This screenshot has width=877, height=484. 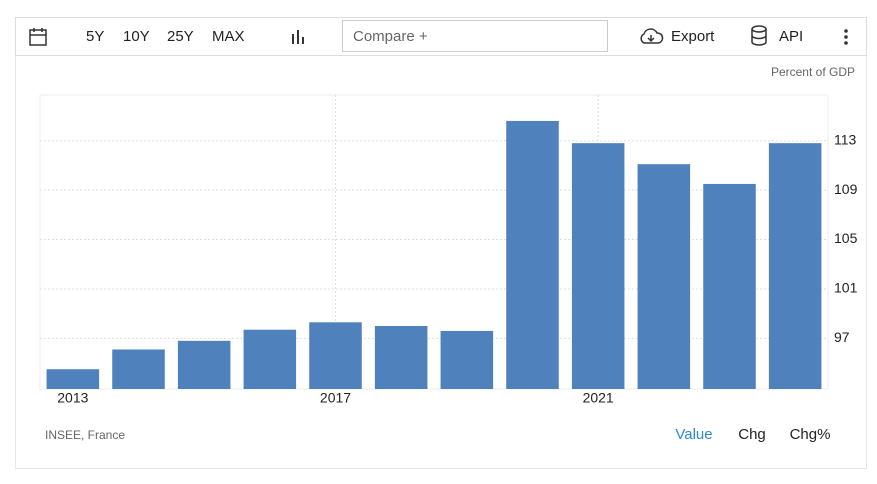 What do you see at coordinates (72, 398) in the screenshot?
I see `x-tick-label: 2013` at bounding box center [72, 398].